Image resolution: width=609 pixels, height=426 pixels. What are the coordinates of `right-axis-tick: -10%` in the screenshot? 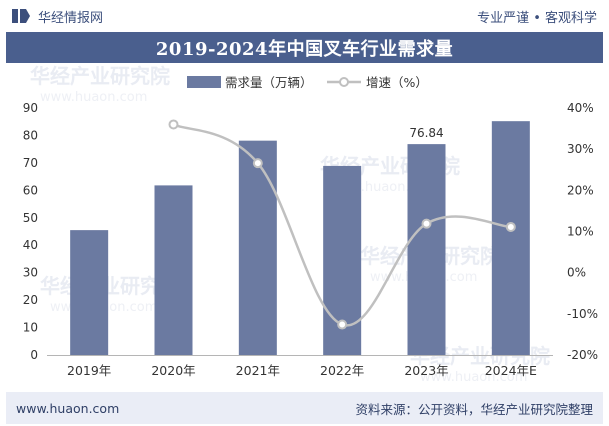 It's located at (582, 314).